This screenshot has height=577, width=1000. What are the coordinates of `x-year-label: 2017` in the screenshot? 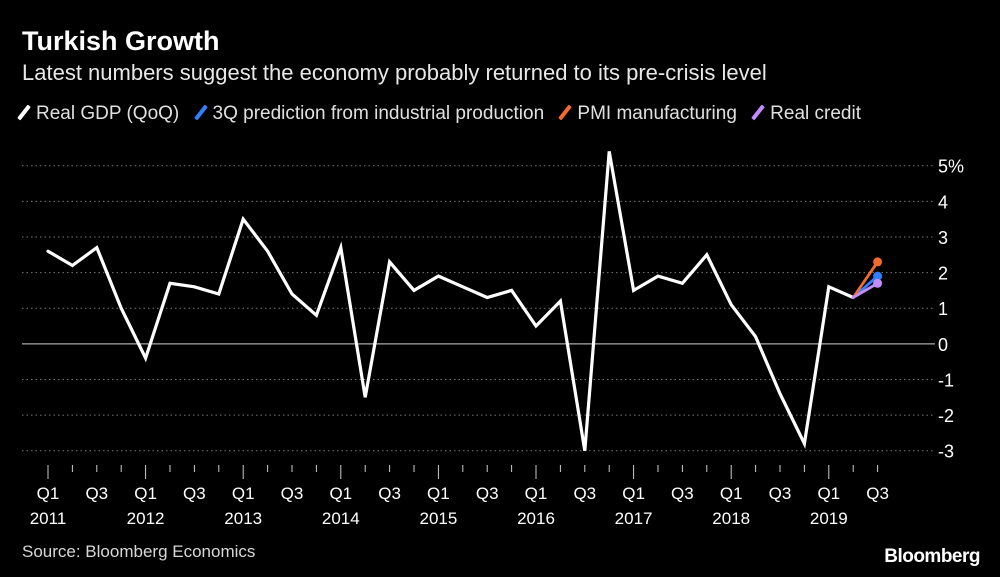 It's located at (634, 518).